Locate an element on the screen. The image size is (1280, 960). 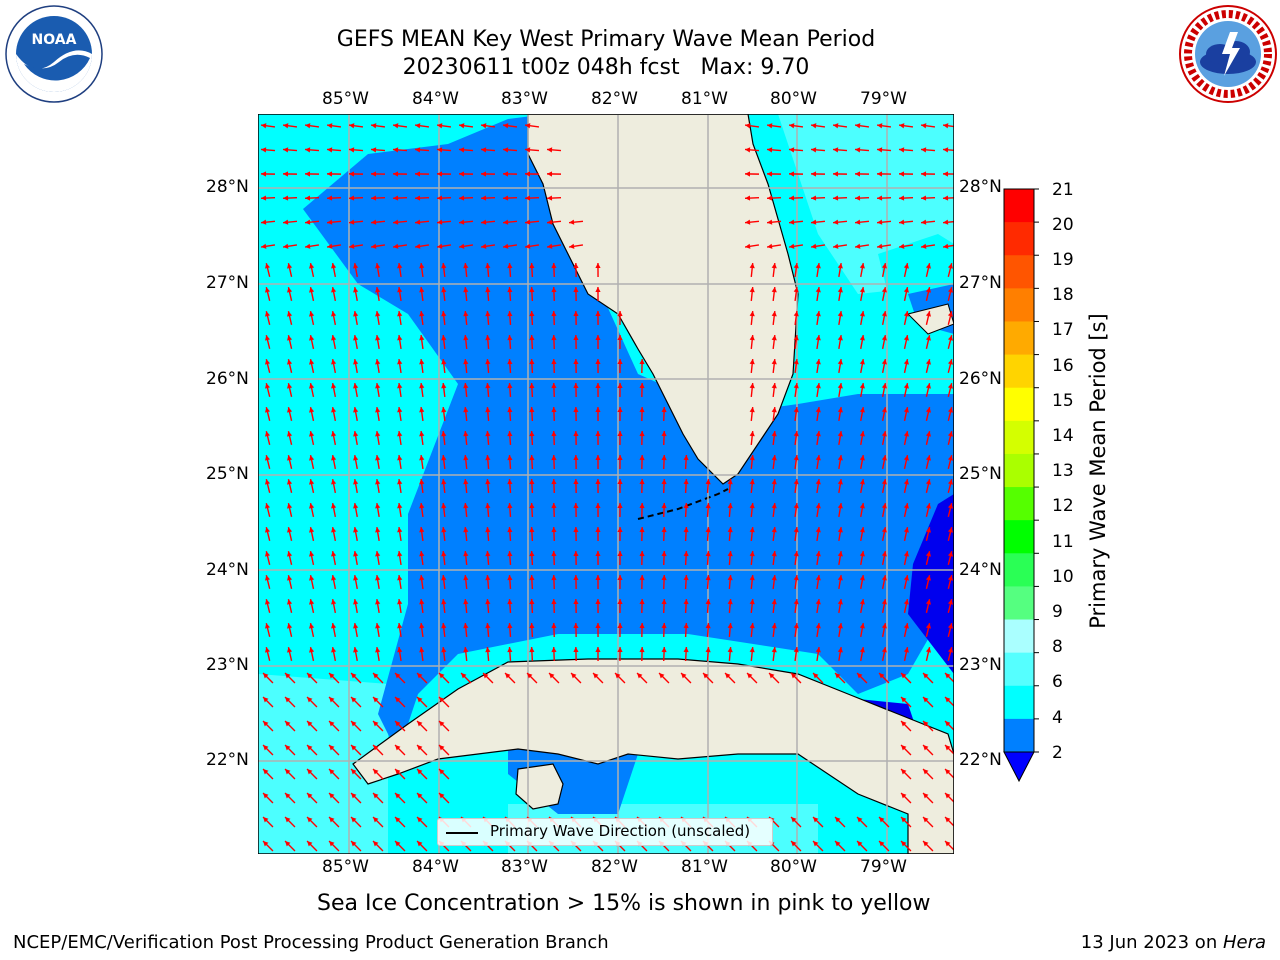
lon-label-bottom-82w: 82°W is located at coordinates (614, 867).